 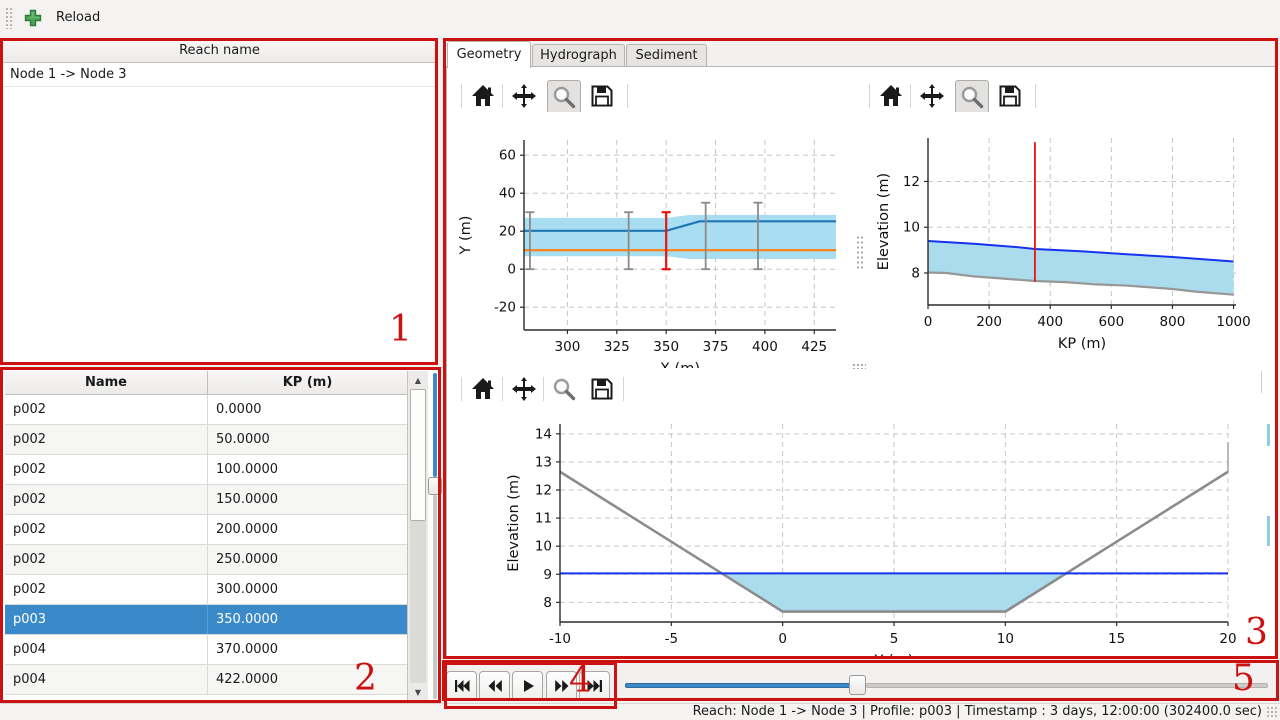 What do you see at coordinates (894, 639) in the screenshot?
I see `svg-text: 5` at bounding box center [894, 639].